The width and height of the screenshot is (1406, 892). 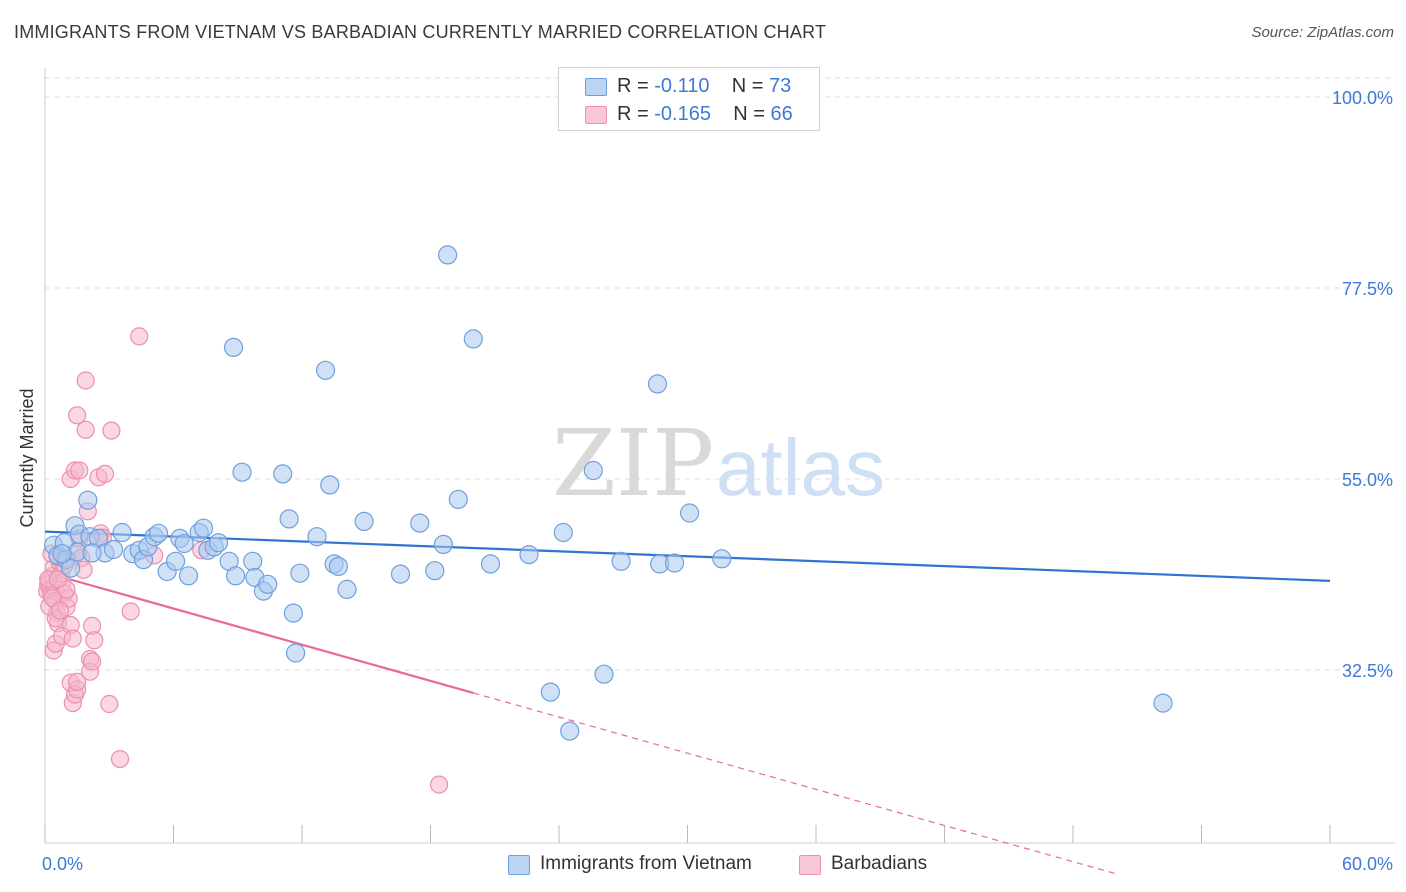 What do you see at coordinates (682, 86) in the screenshot?
I see `legend-r-value: -0.110` at bounding box center [682, 86].